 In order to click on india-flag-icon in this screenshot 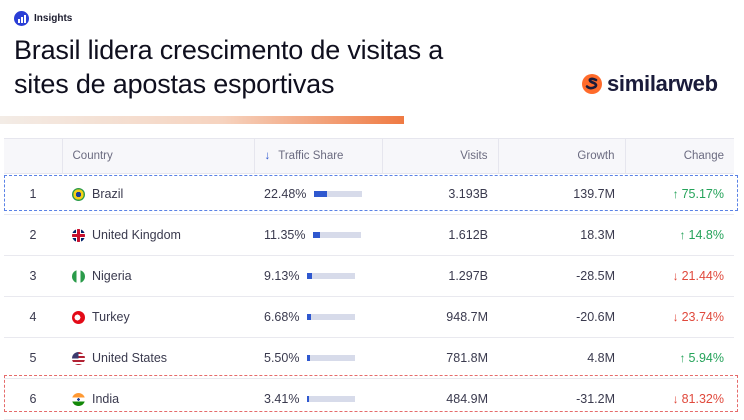, I will do `click(78, 399)`.